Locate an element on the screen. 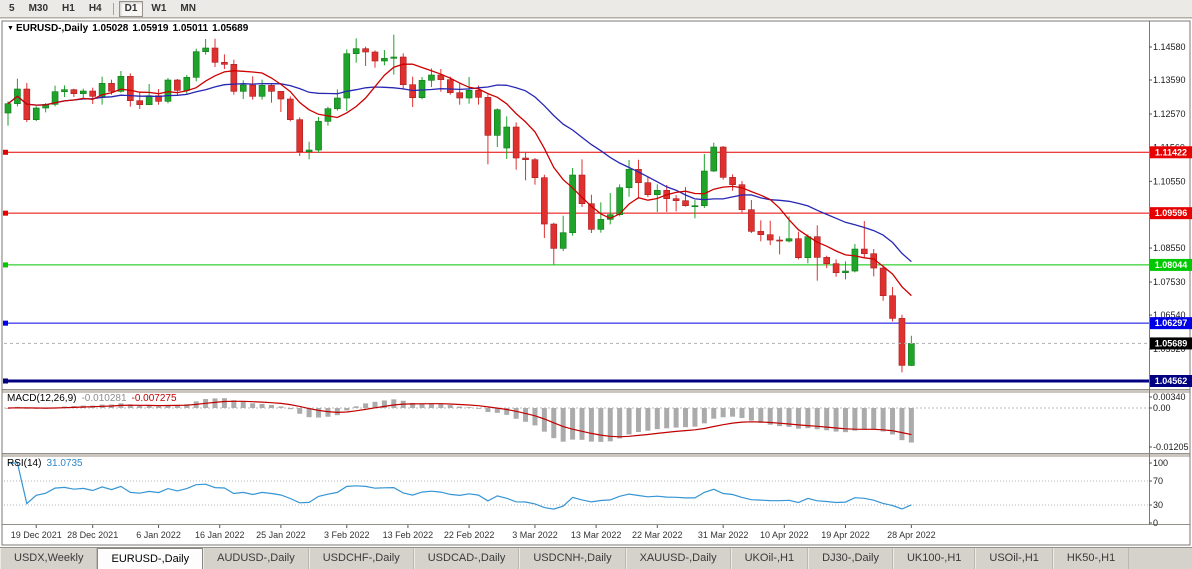  chart-tab-hk50-h1: HK50-,H1 is located at coordinates (1091, 558).